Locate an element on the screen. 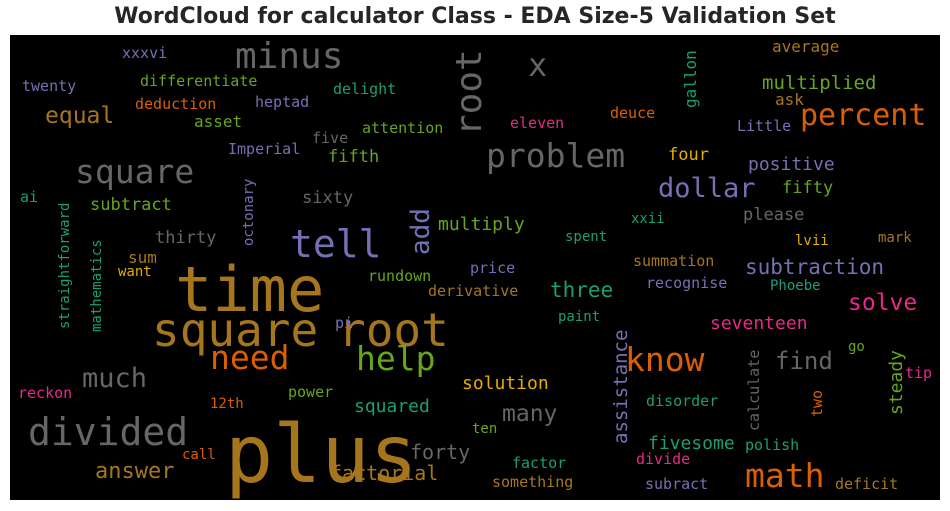  word-xxii: xxii is located at coordinates (648, 219).